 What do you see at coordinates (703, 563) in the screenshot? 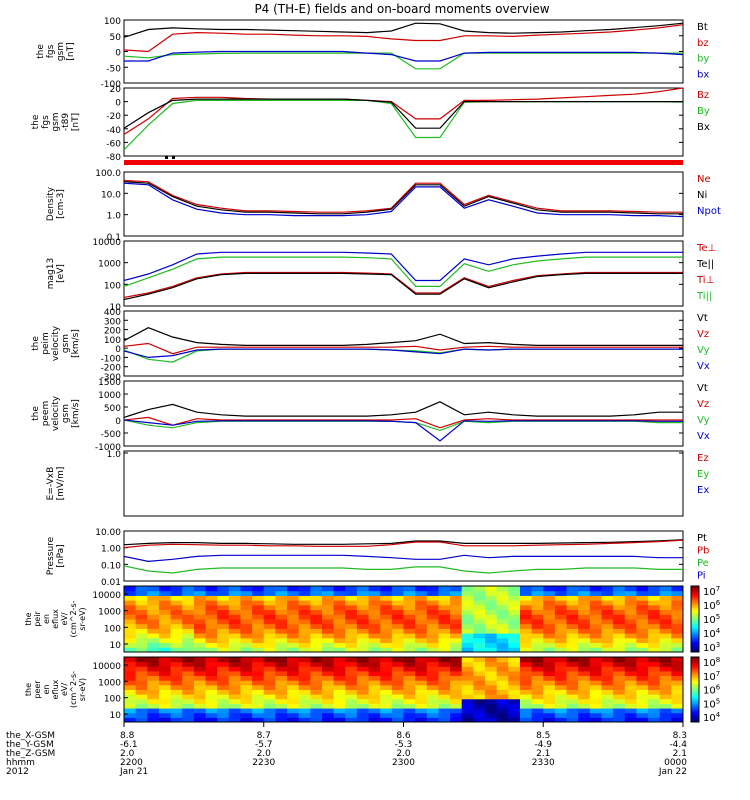
I see `legend-label: Pe` at bounding box center [703, 563].